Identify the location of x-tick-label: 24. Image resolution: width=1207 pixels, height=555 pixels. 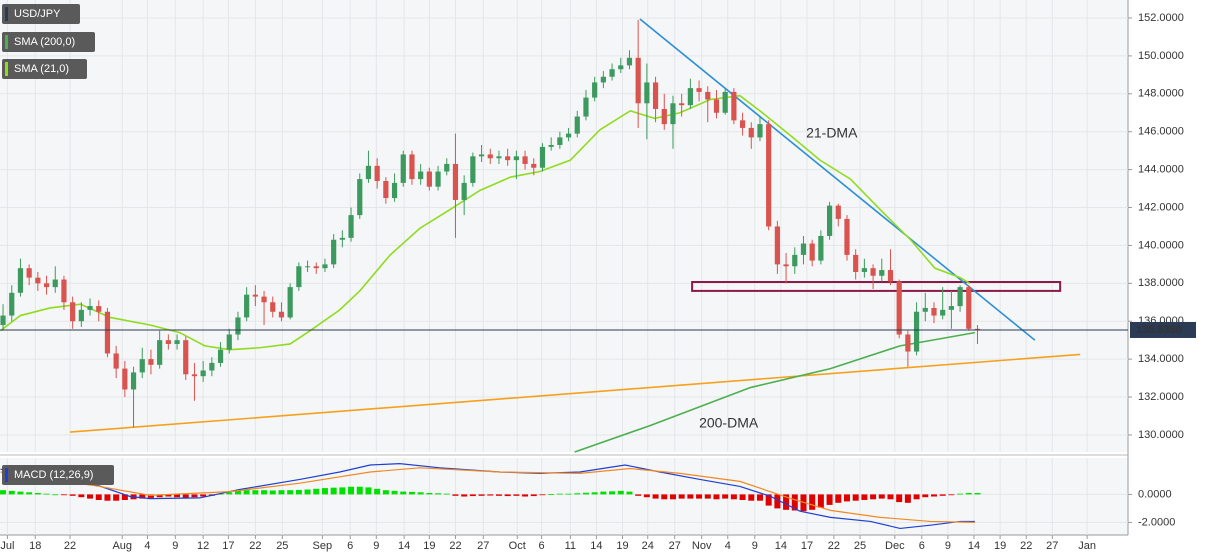
(648, 546).